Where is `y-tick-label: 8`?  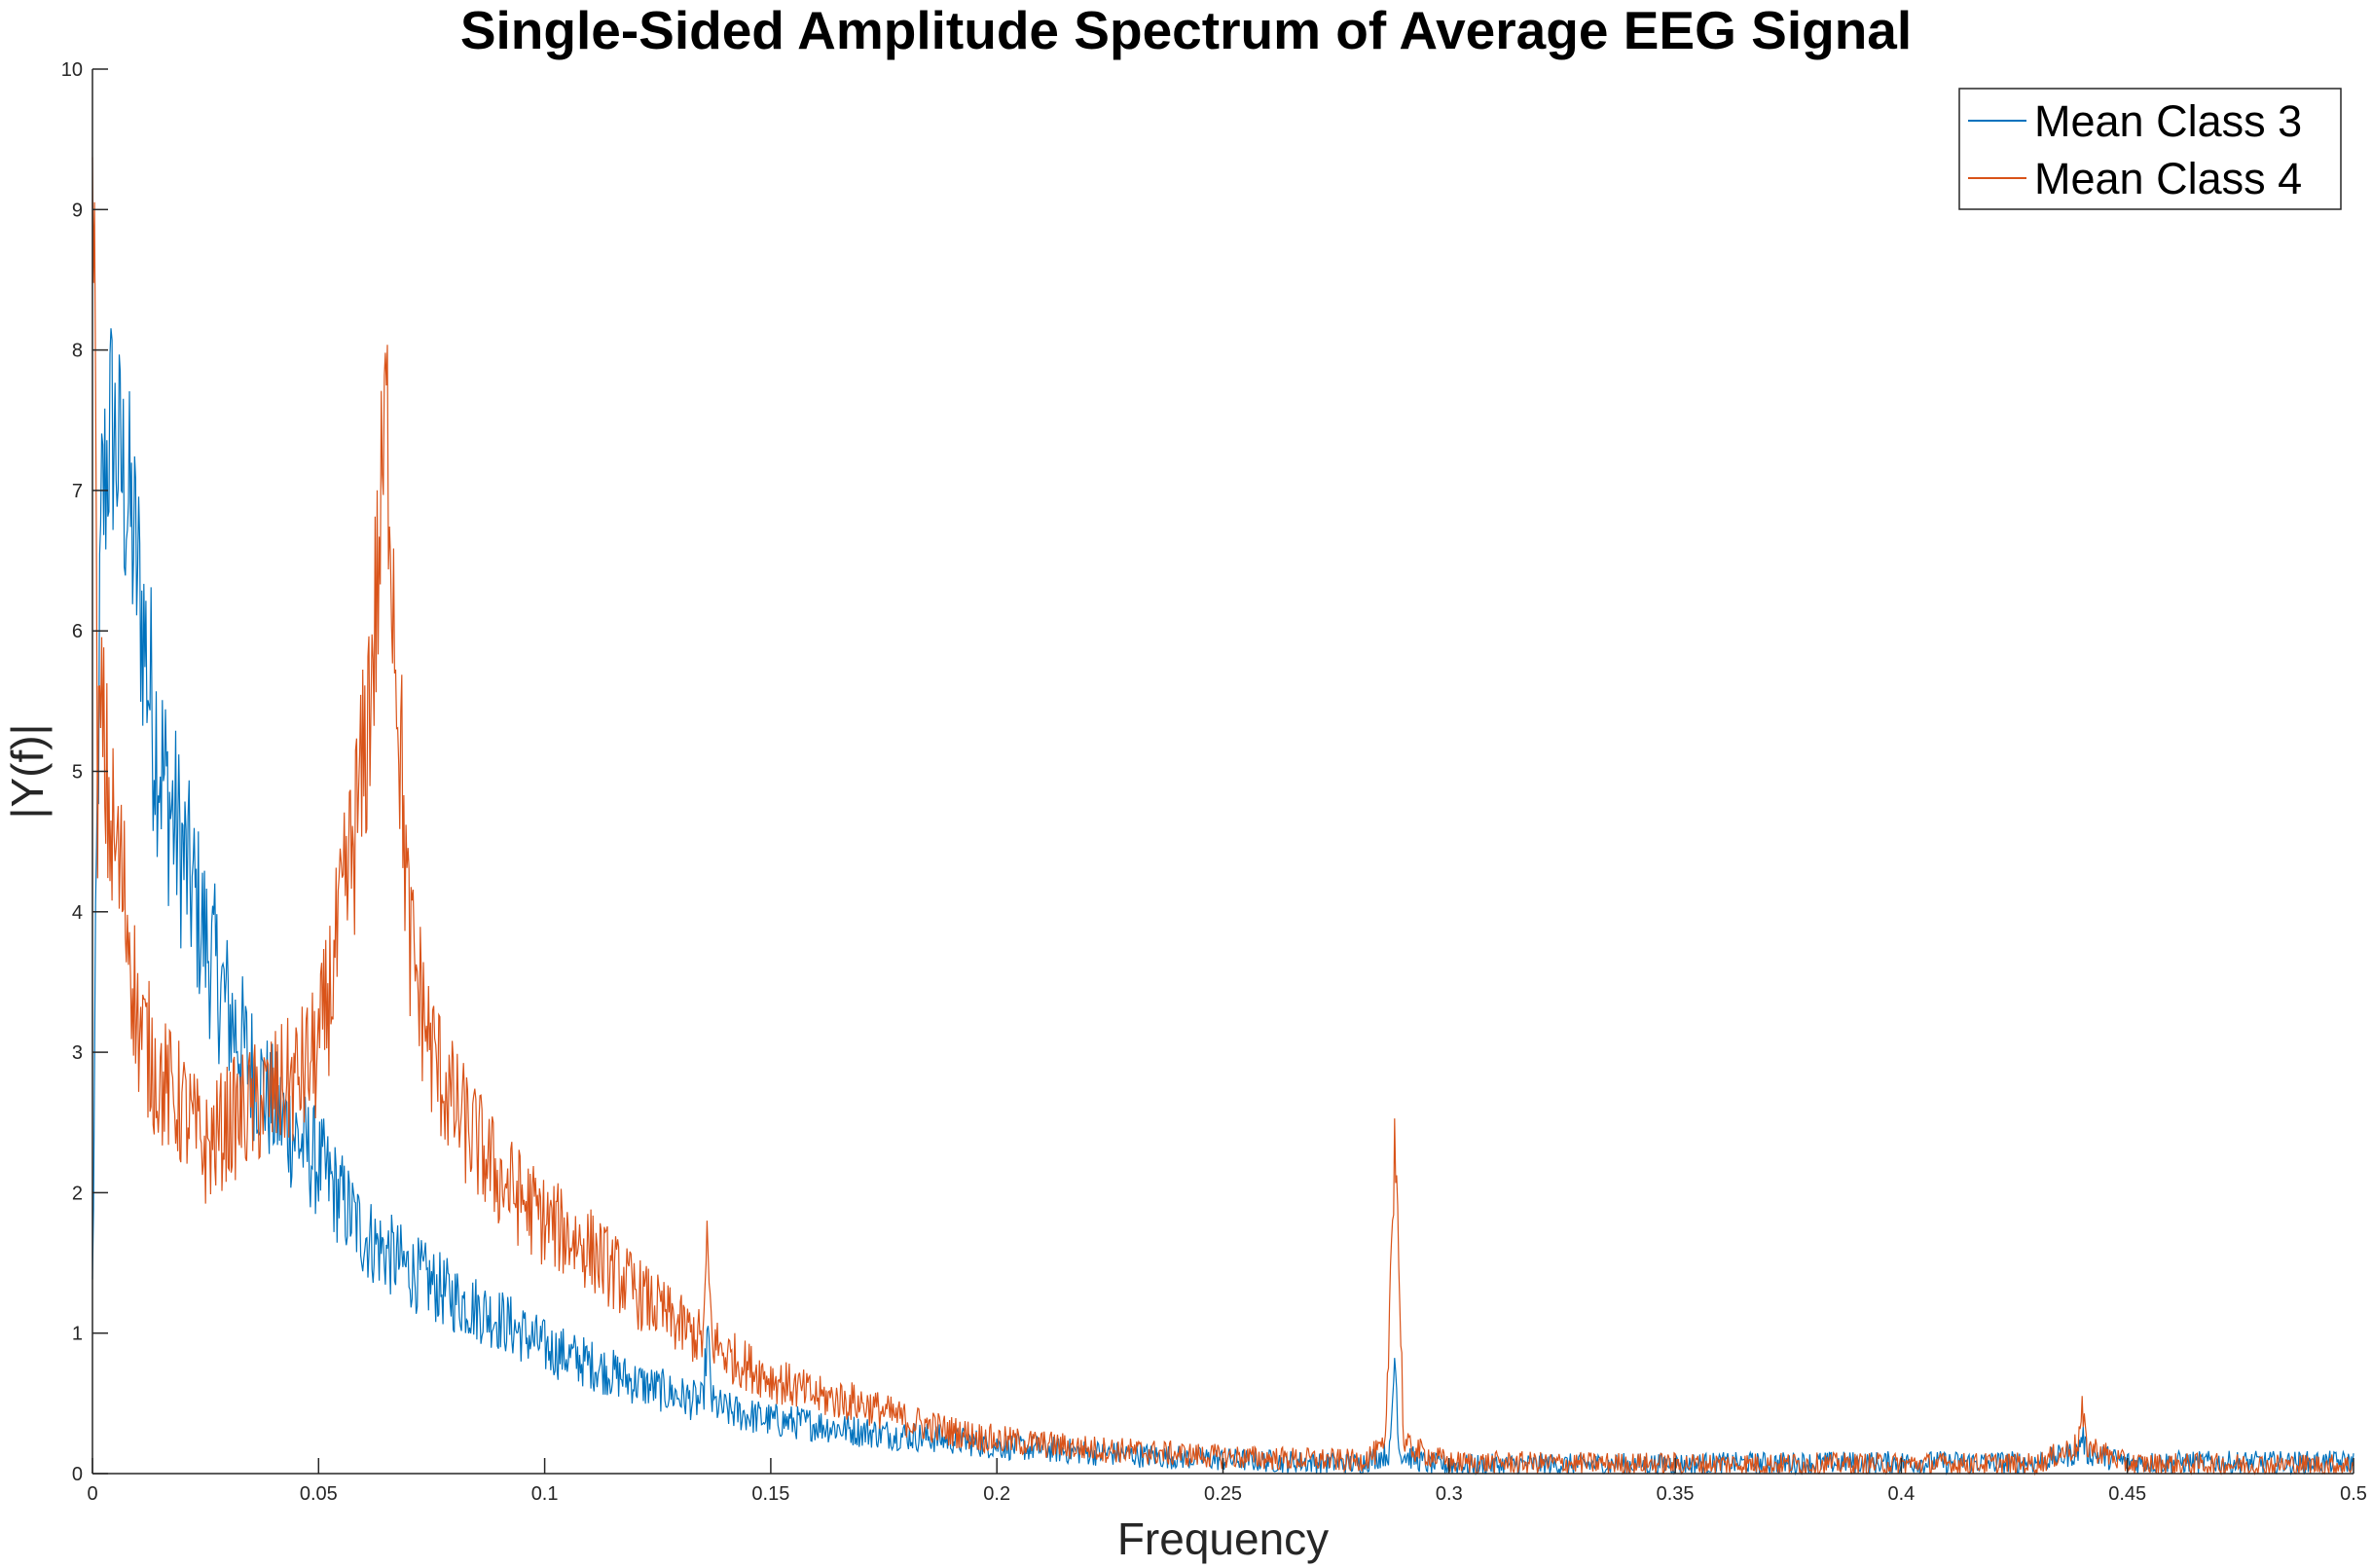 y-tick-label: 8 is located at coordinates (77, 351).